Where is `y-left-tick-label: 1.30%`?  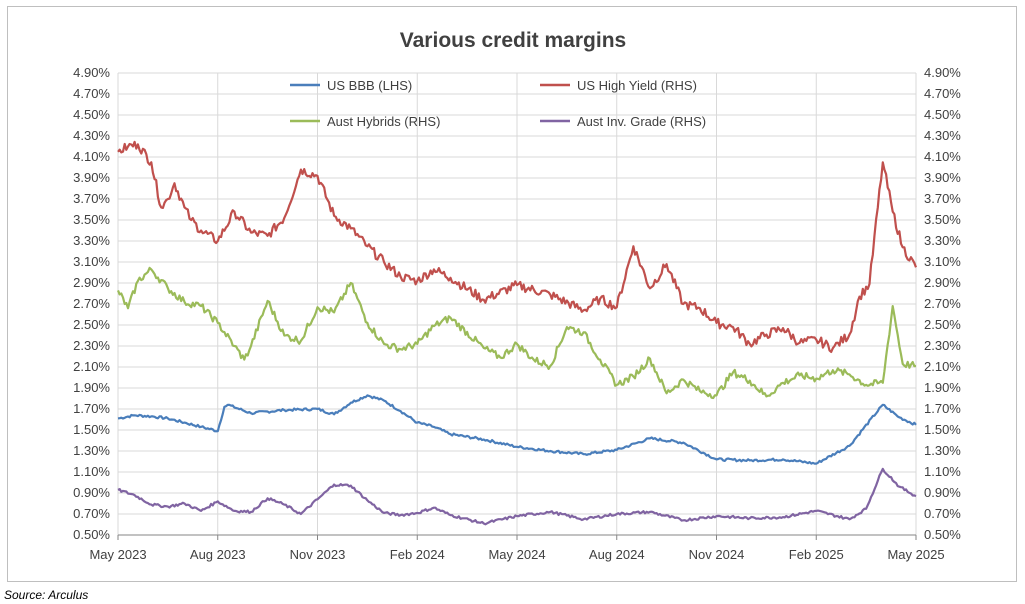
y-left-tick-label: 1.30% is located at coordinates (91, 450).